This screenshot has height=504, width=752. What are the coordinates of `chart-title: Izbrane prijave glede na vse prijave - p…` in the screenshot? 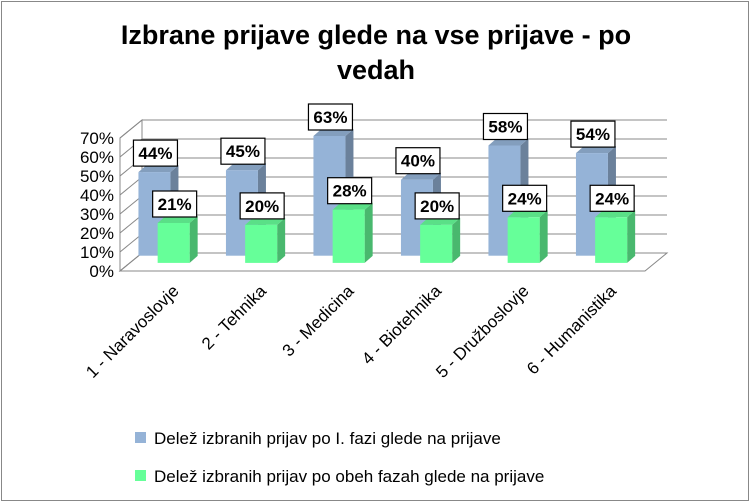 It's located at (376, 52).